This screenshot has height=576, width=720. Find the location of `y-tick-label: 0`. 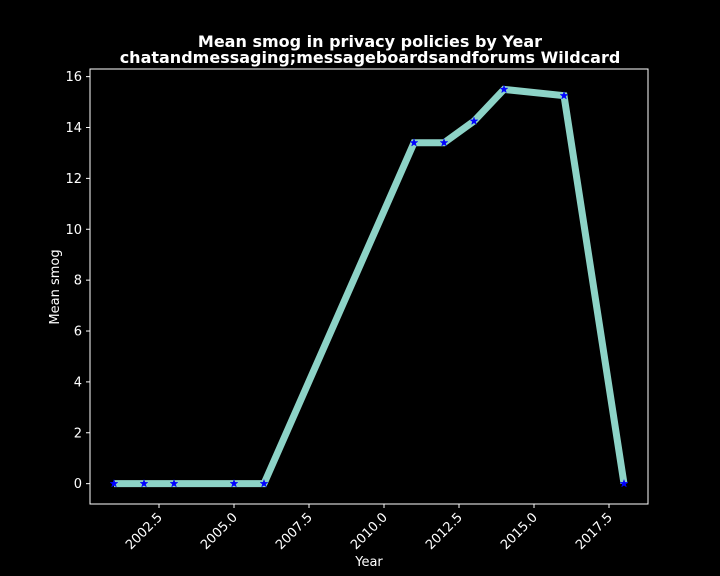

y-tick-label: 0 is located at coordinates (78, 484).